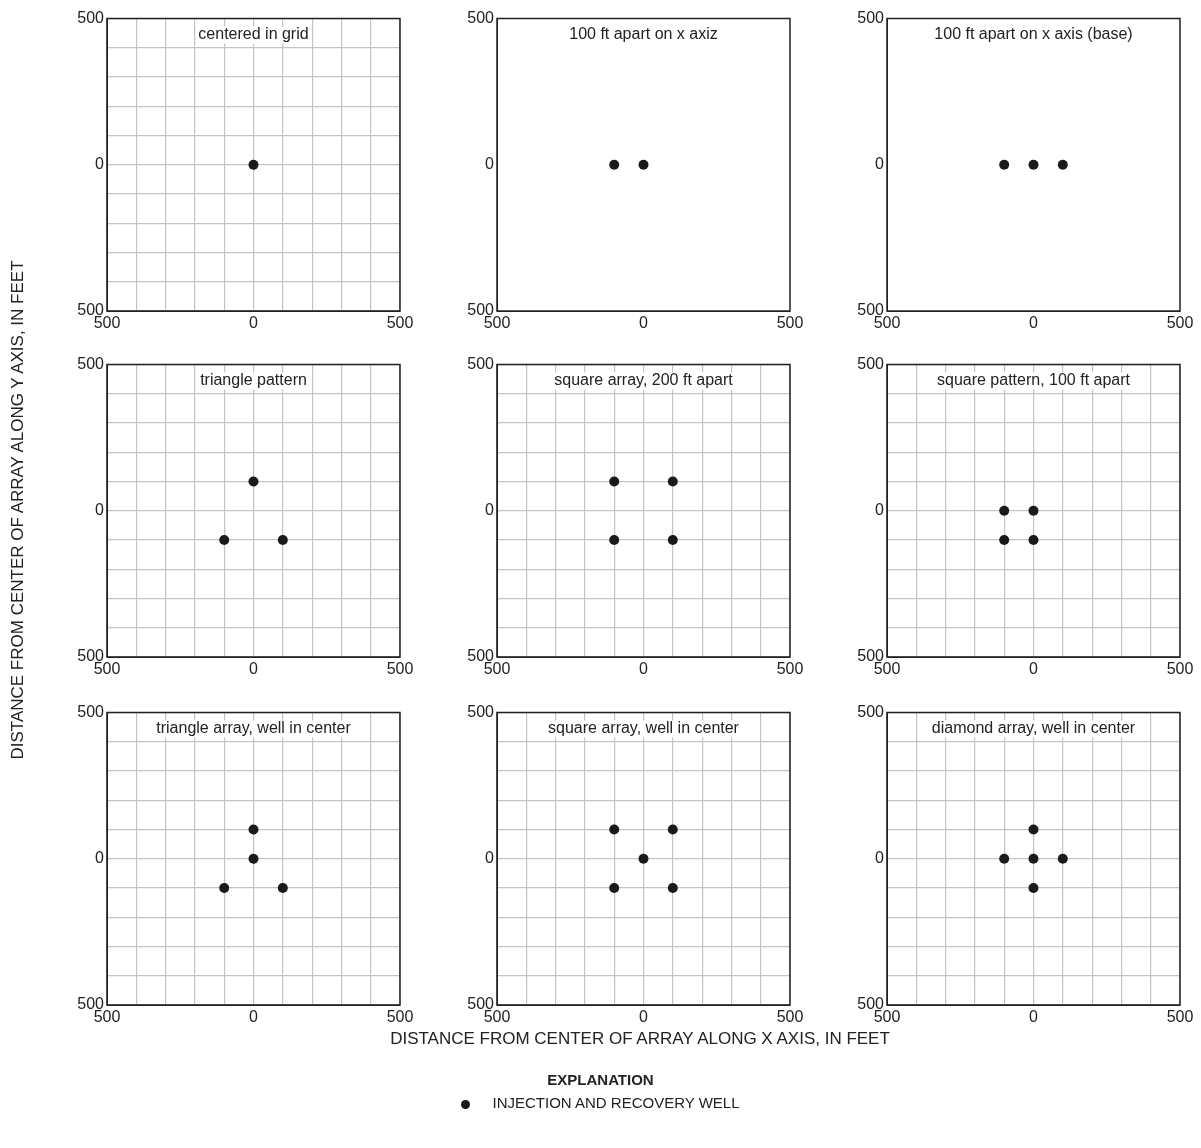  Describe the element at coordinates (253, 34) in the screenshot. I see `chart-title: centered in grid` at that location.